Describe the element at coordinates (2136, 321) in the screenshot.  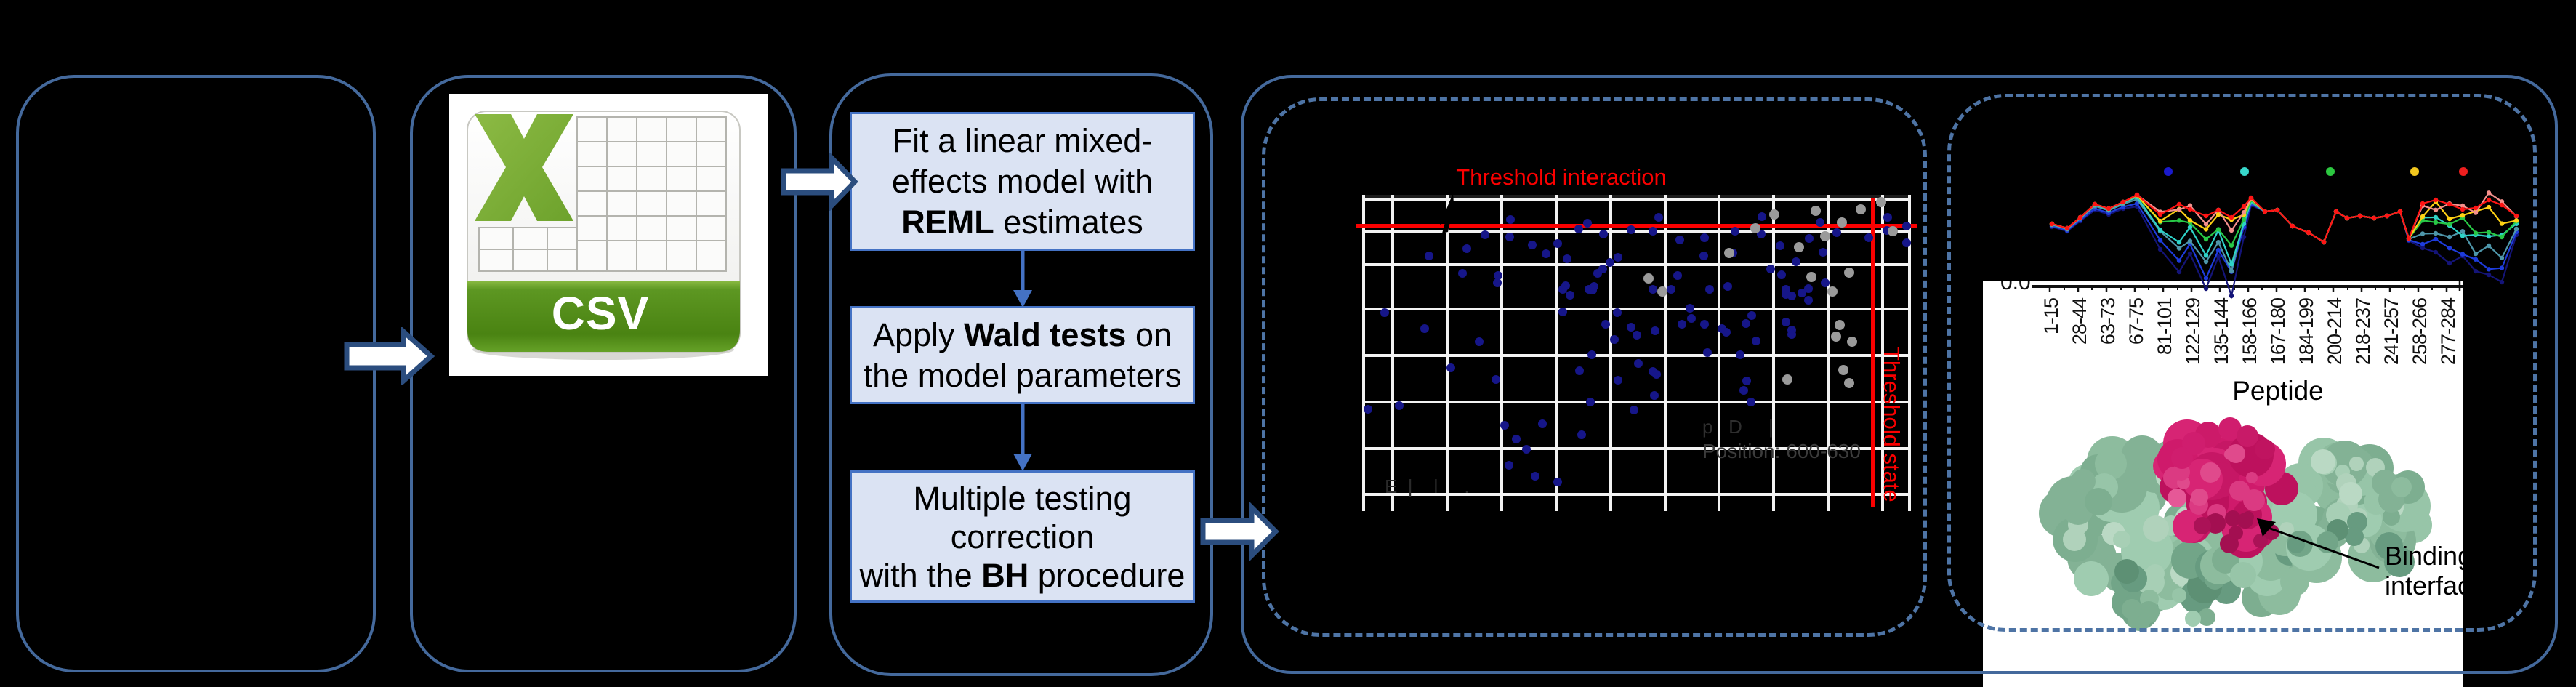
I see `svg-text: 67-75` at that location.